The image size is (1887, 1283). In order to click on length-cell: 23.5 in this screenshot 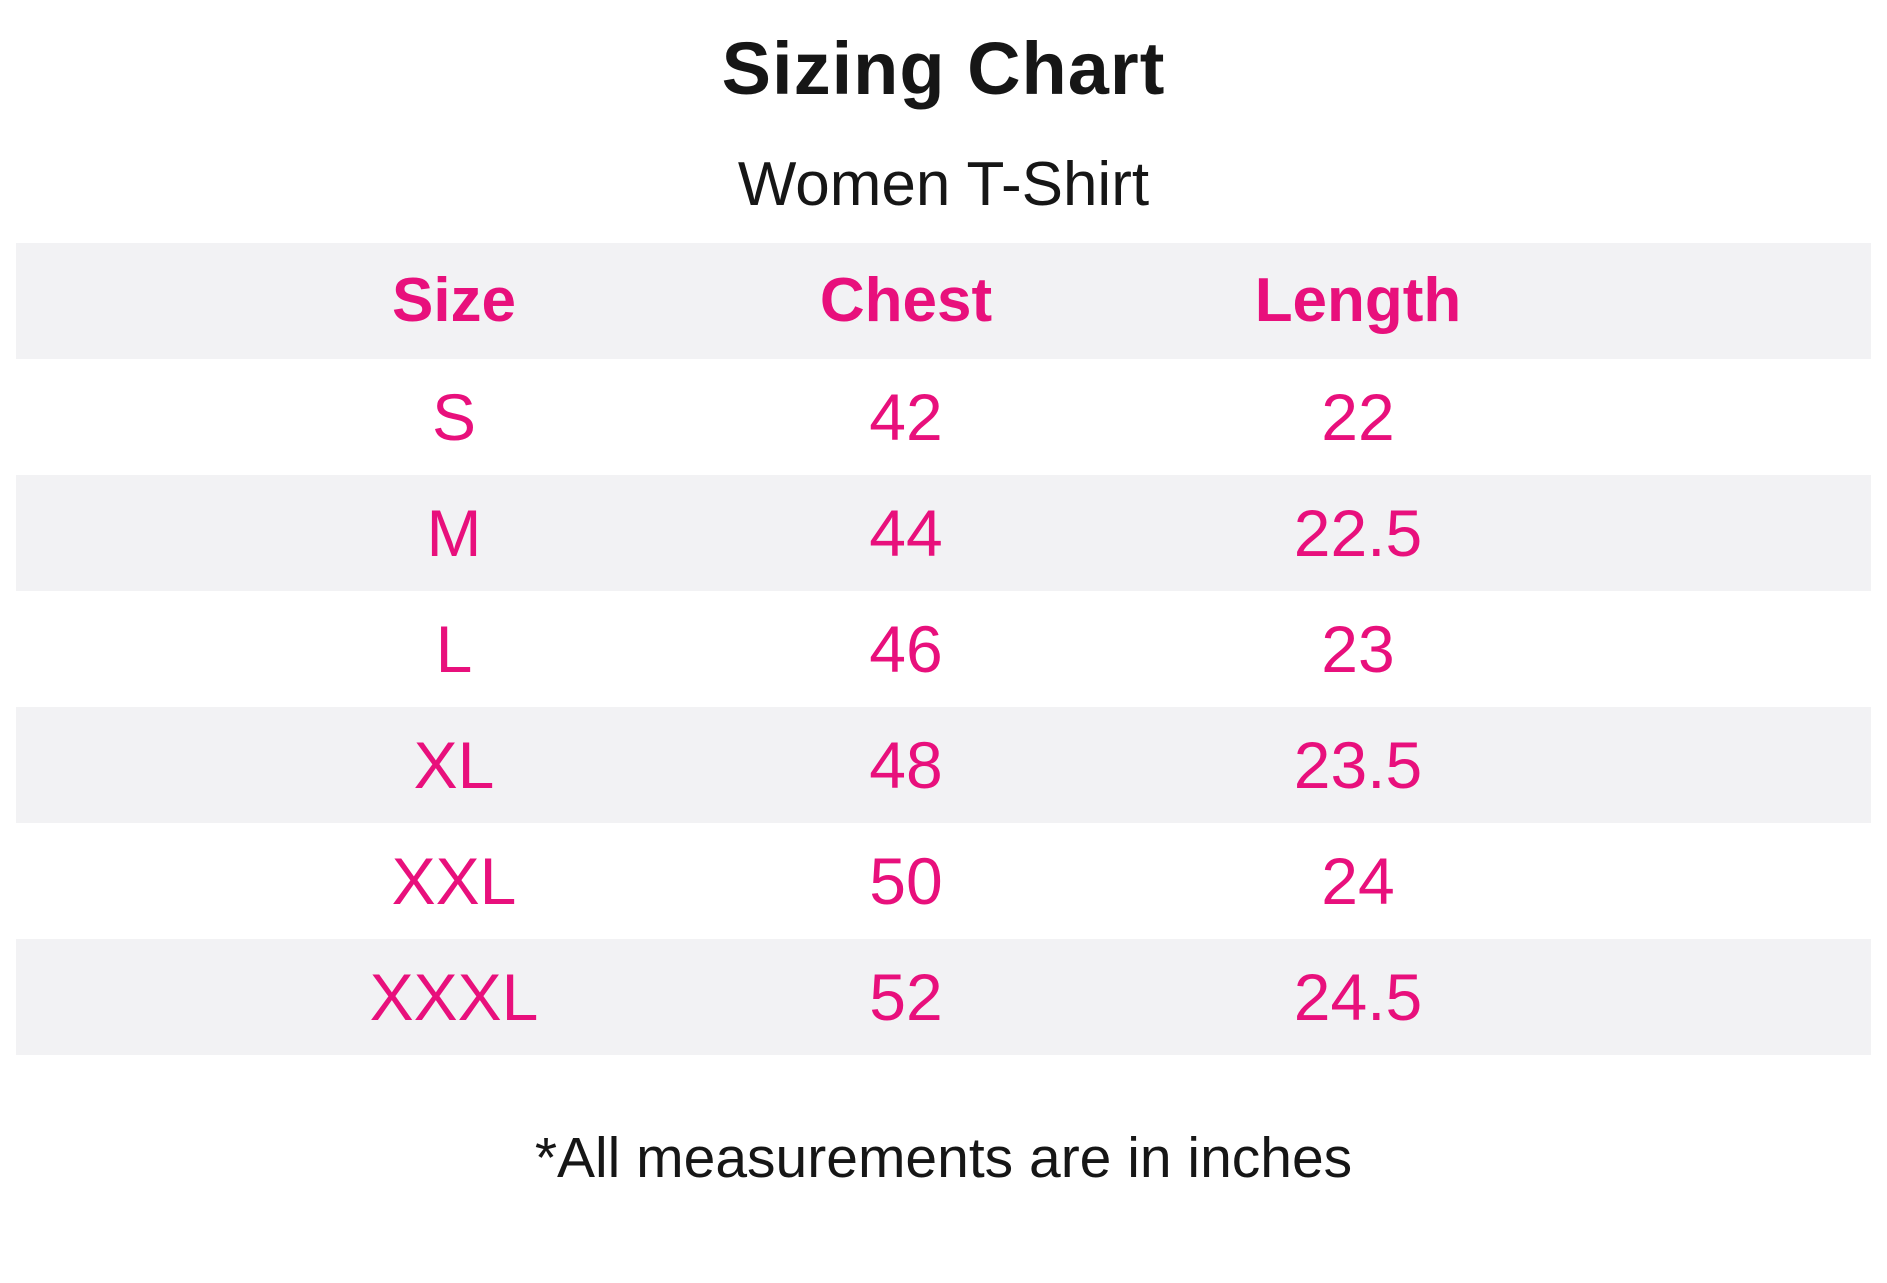, I will do `click(1358, 765)`.